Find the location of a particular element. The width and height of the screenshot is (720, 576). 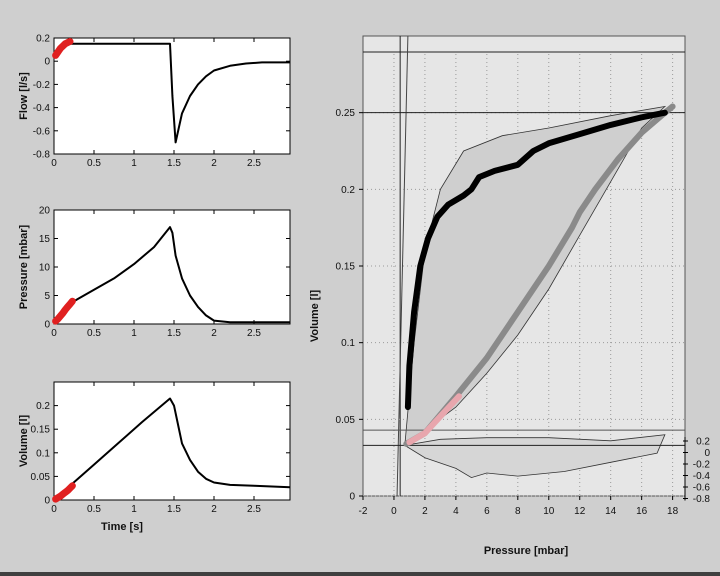

z-tick-label: -0.6 is located at coordinates (702, 488).